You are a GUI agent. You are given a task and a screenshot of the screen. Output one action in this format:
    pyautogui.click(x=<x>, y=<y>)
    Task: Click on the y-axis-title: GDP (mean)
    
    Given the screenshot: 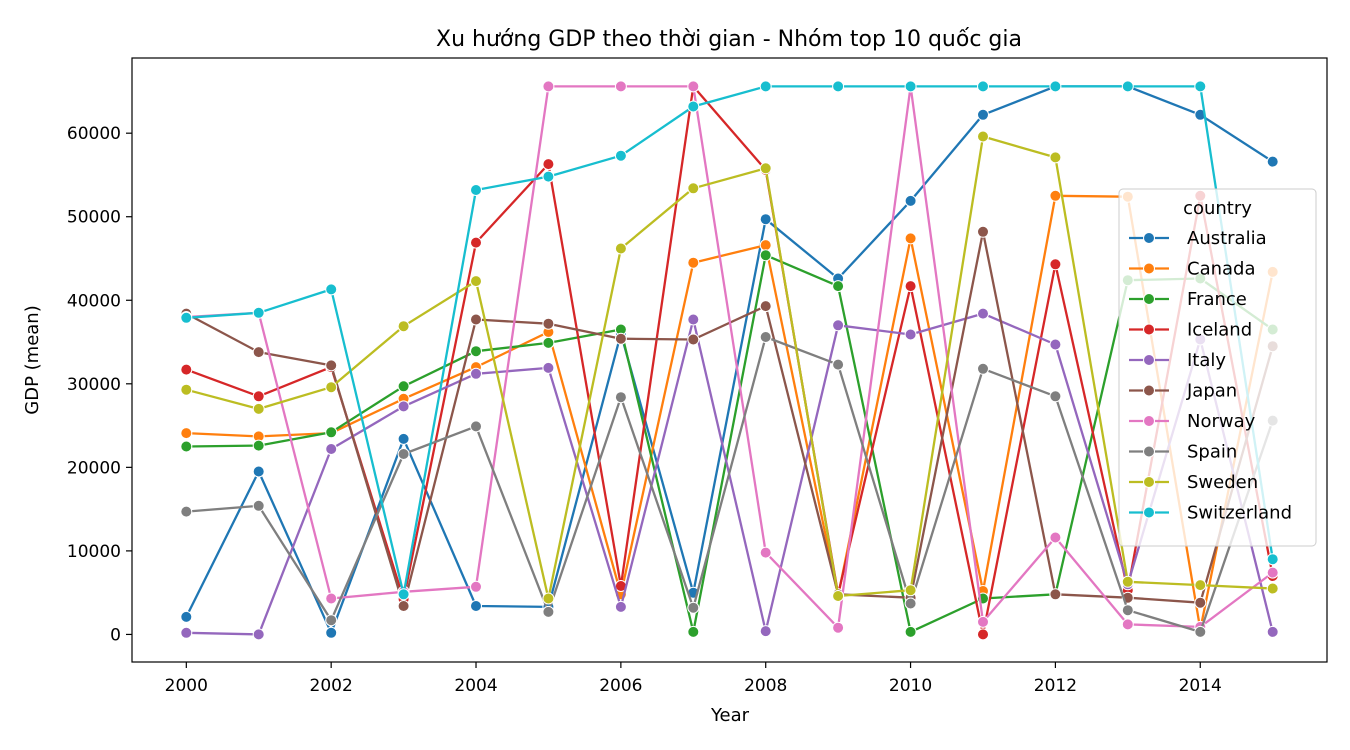 What is the action you would take?
    pyautogui.click(x=32, y=359)
    